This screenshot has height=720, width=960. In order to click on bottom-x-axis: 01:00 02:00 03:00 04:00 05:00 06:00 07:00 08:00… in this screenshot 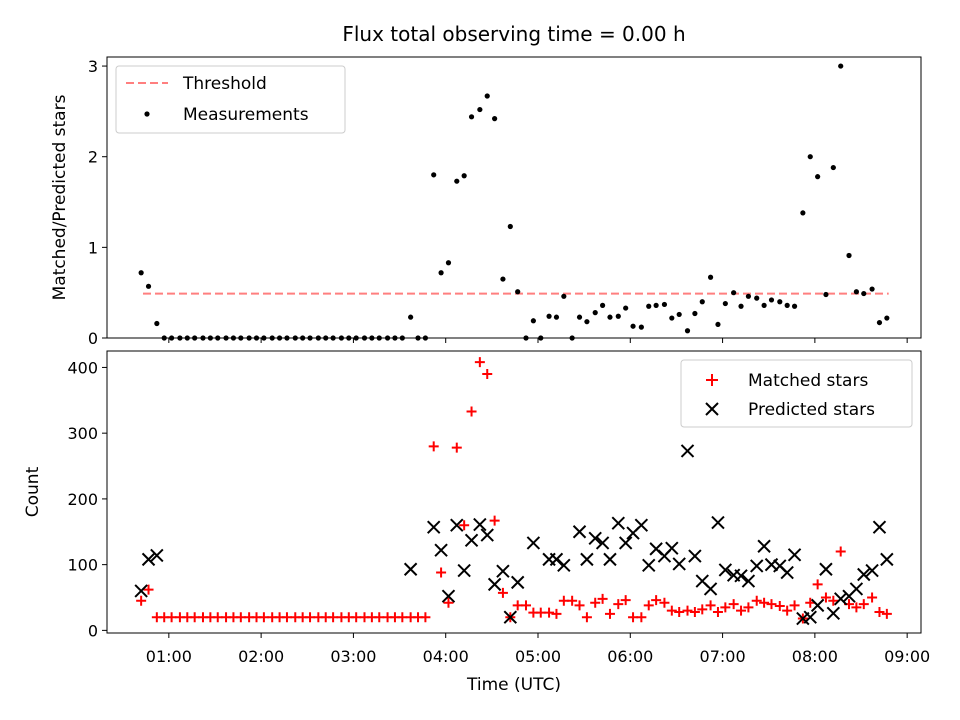, I will do `click(538, 649)`.